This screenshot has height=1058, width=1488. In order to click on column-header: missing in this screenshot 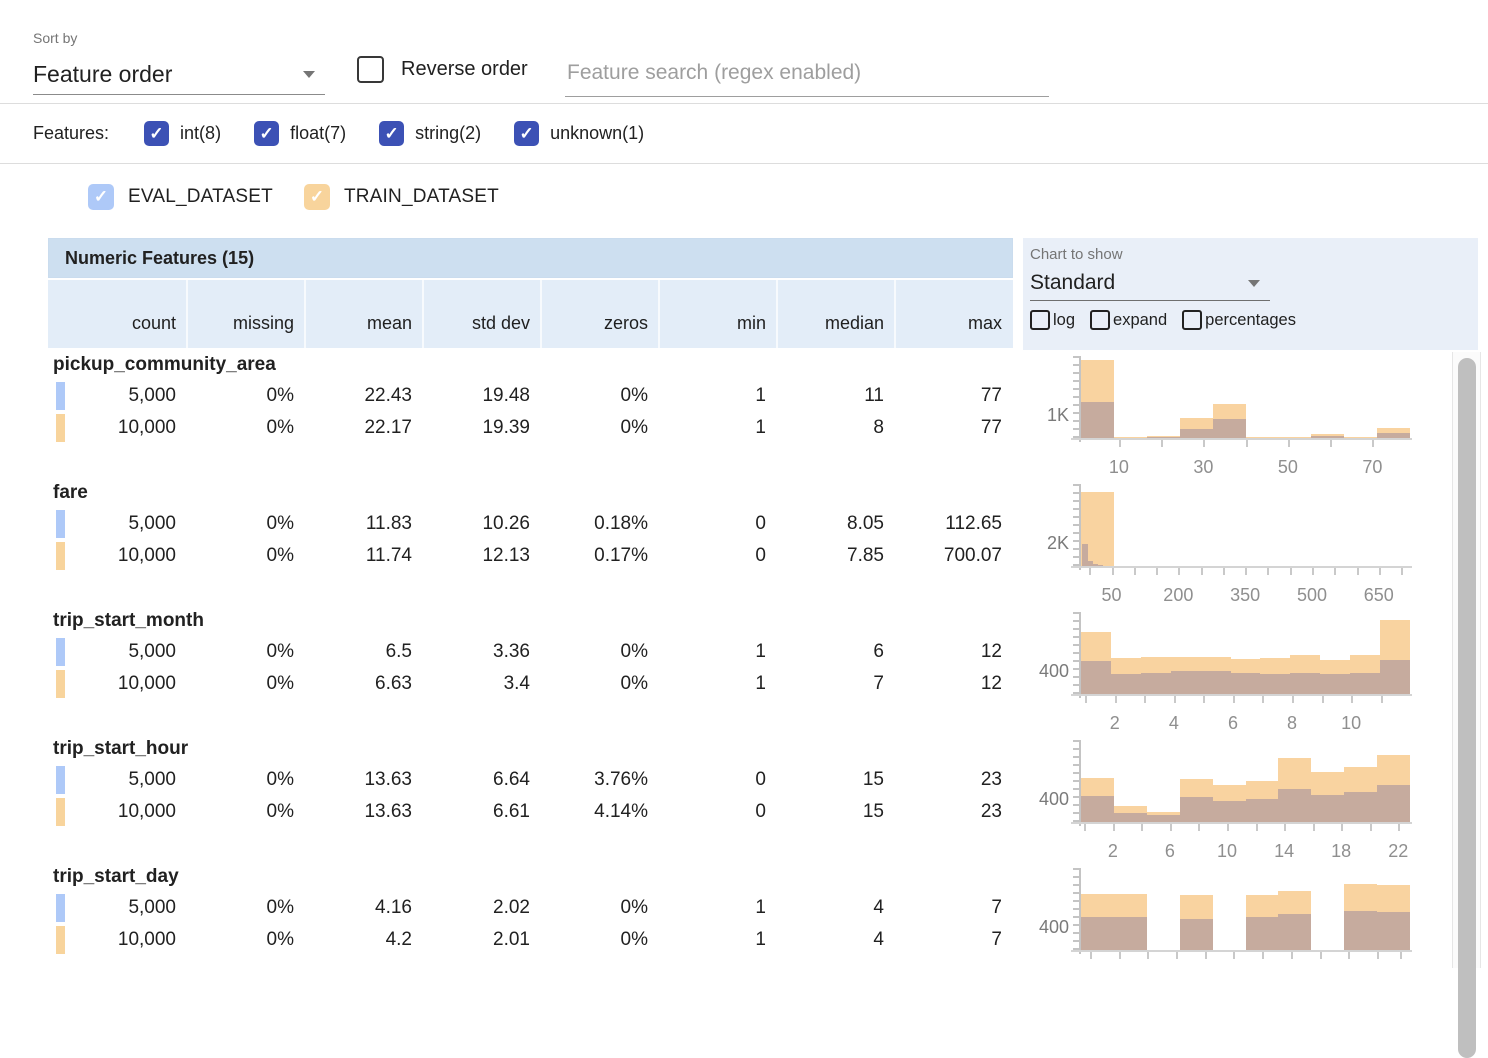, I will do `click(245, 314)`.